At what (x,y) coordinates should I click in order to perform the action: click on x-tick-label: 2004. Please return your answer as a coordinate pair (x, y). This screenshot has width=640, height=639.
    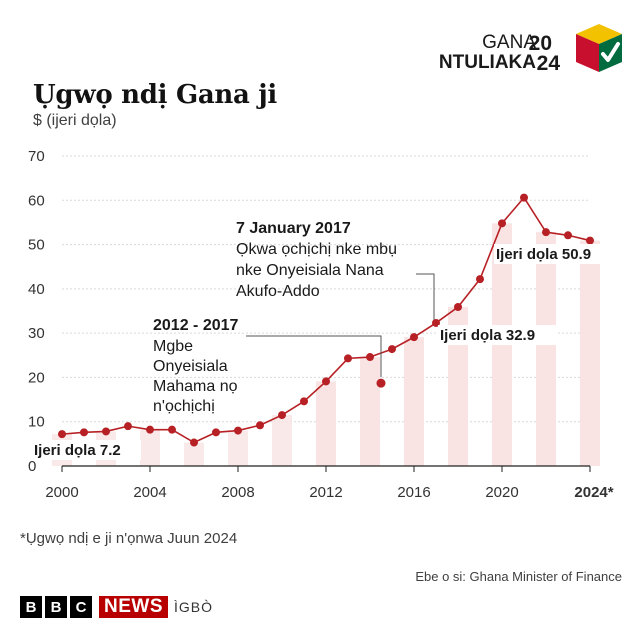
    Looking at the image, I should click on (149, 492).